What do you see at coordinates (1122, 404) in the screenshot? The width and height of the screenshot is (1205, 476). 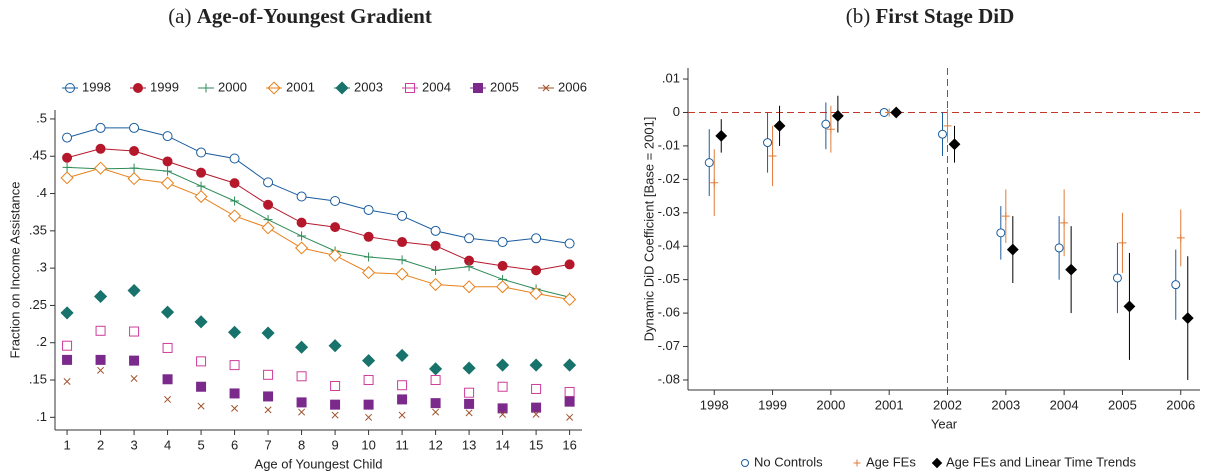 I see `x-tick-label: 2005` at bounding box center [1122, 404].